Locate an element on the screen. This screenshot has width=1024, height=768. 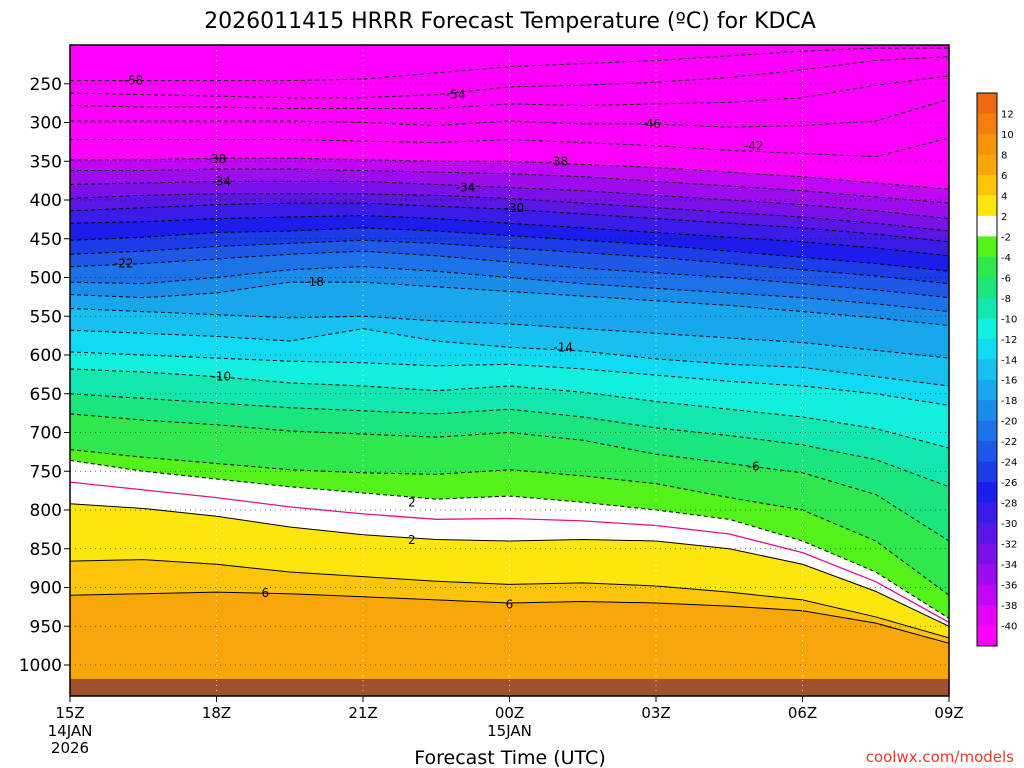
x-tick-label: 09Z is located at coordinates (948, 713).